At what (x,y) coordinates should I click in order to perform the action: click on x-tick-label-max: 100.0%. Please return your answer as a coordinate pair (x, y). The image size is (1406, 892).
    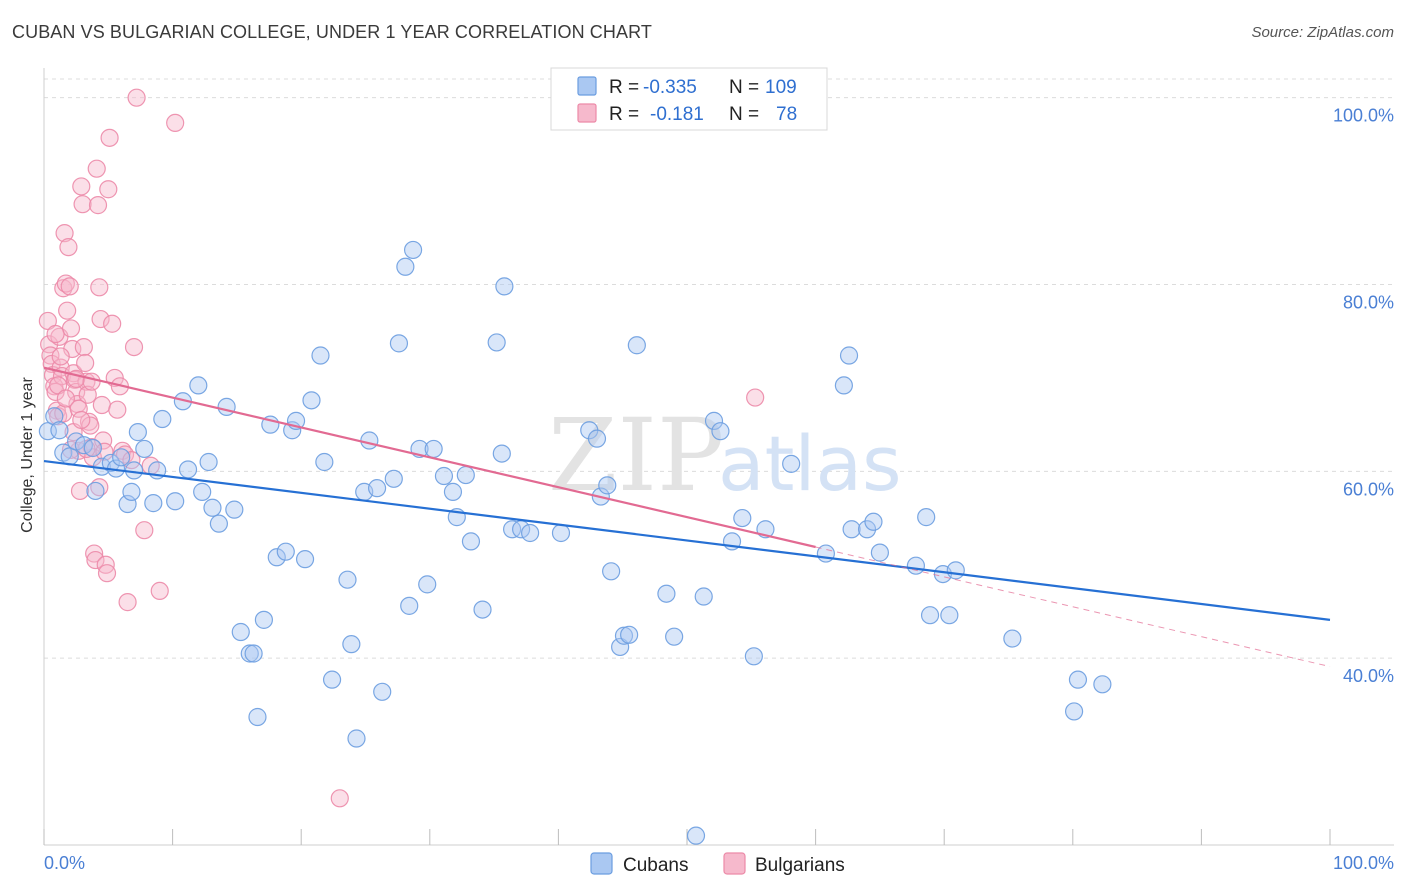
    Looking at the image, I should click on (1363, 863).